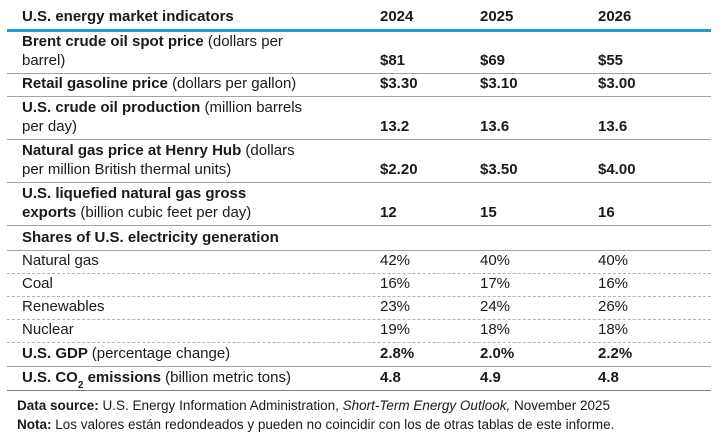  I want to click on row-label-bold: U.S. GDP, so click(57, 353).